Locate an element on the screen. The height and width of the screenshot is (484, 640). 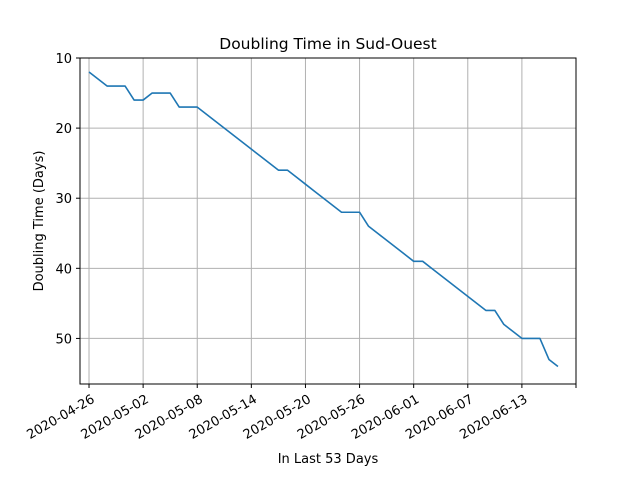
y-tick-label: 40 is located at coordinates (63, 269).